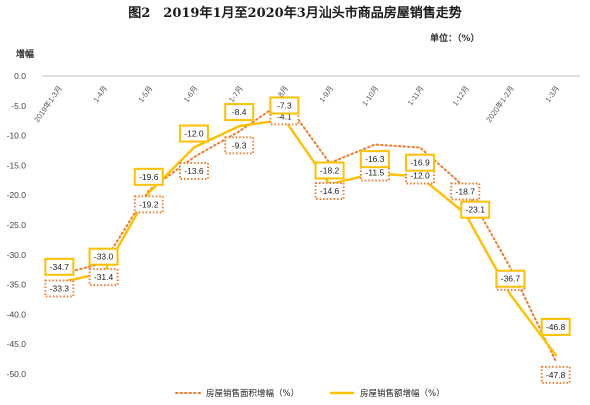 The height and width of the screenshot is (405, 590). What do you see at coordinates (455, 38) in the screenshot?
I see `unit-label: 单位：（%）` at bounding box center [455, 38].